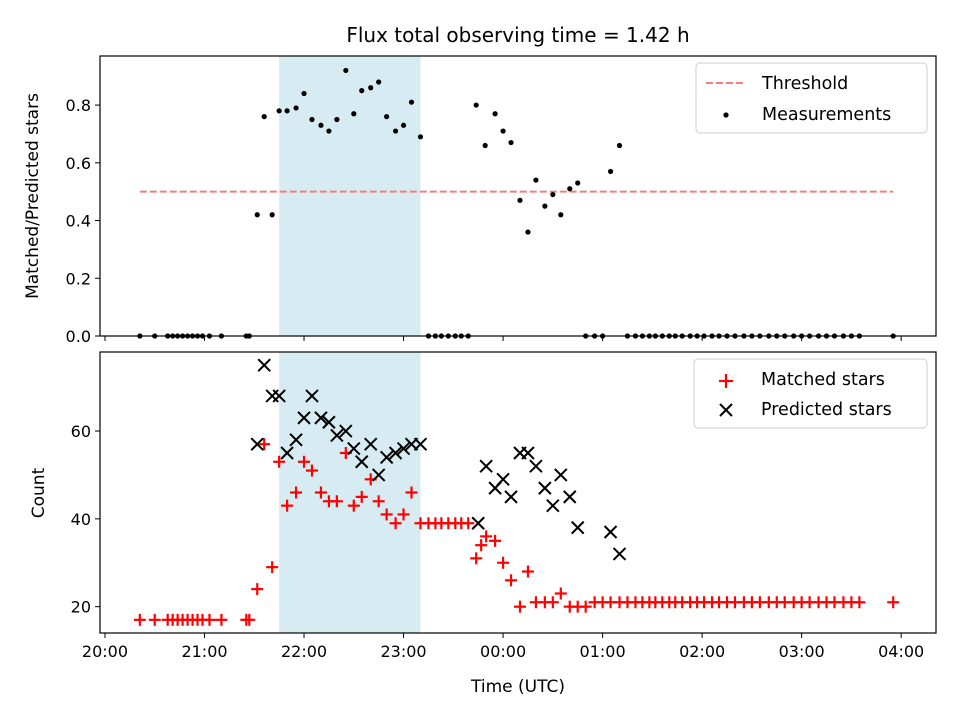  Describe the element at coordinates (204, 651) in the screenshot. I see `x-tick-label: 21:00` at that location.